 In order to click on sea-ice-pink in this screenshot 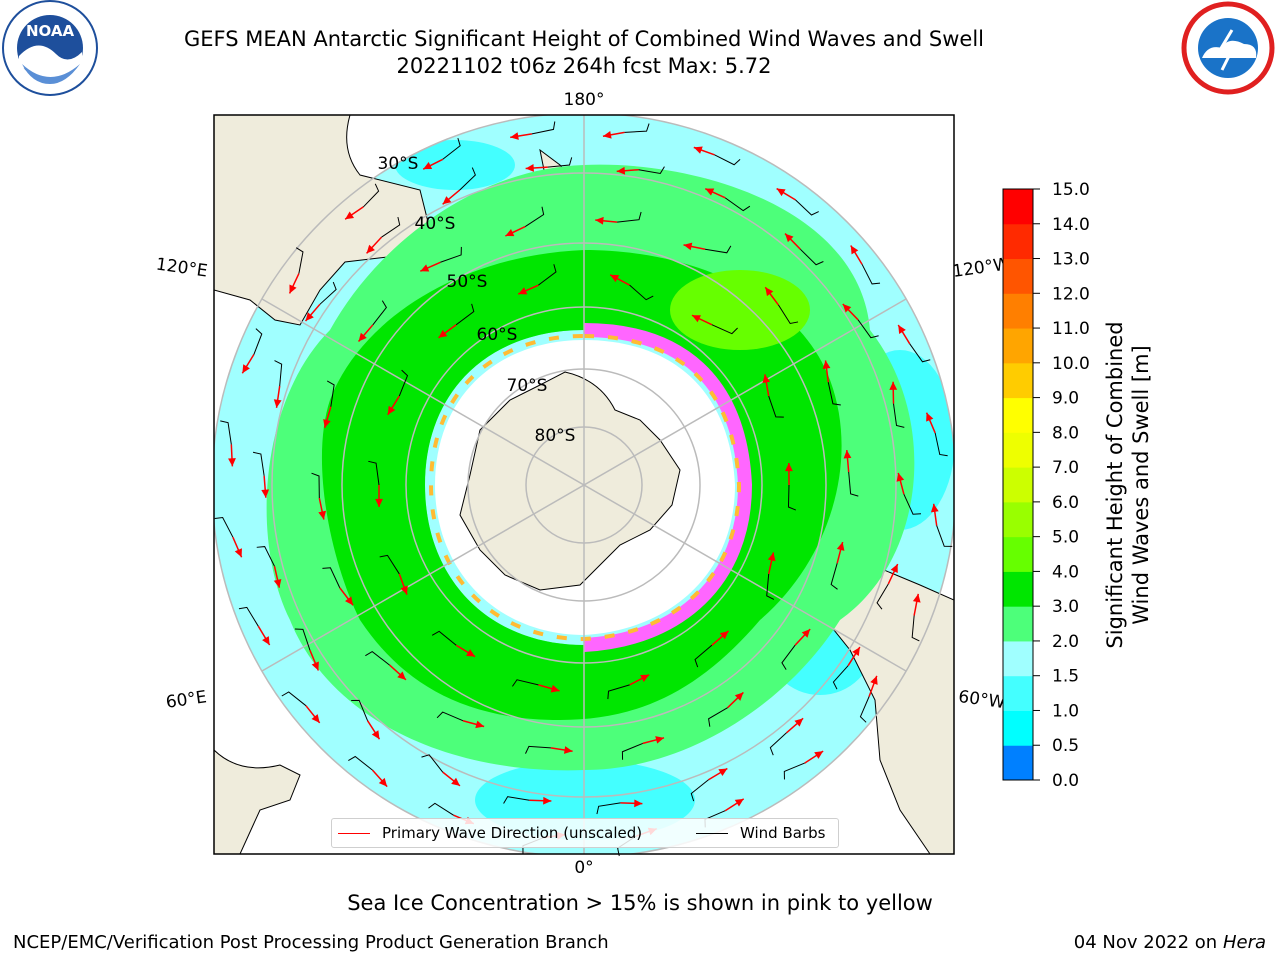, I will do `click(668, 487)`.